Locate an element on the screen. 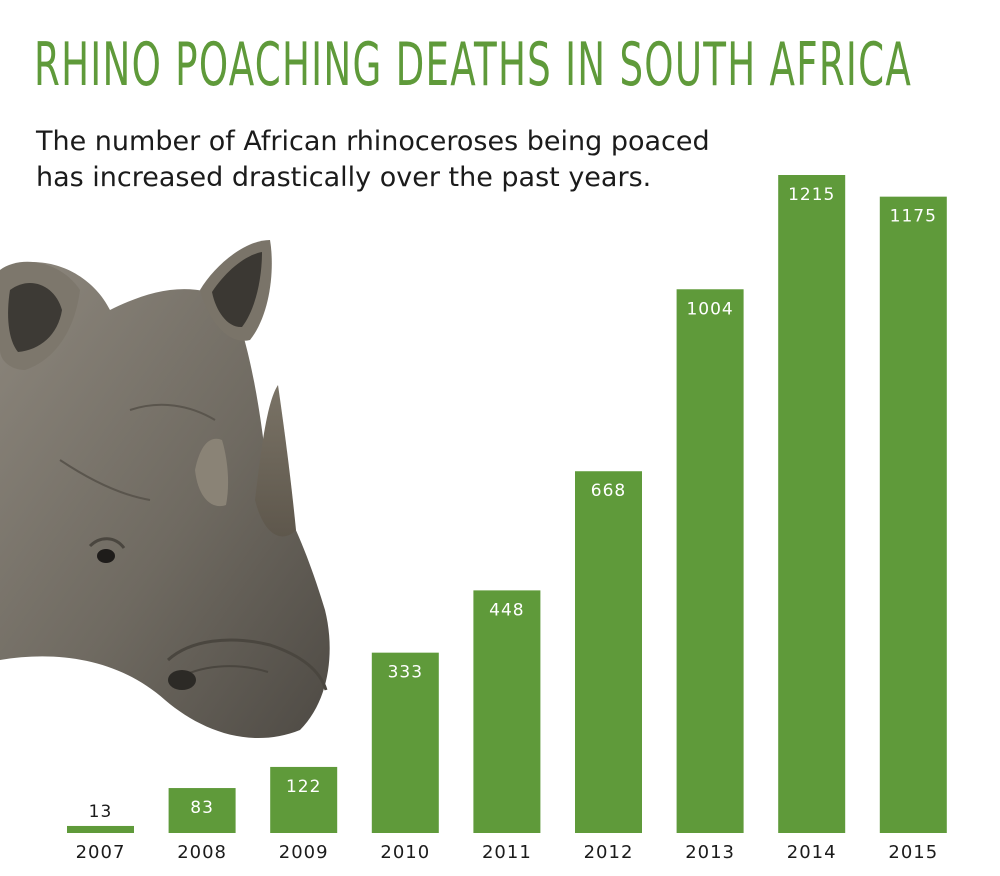 The height and width of the screenshot is (876, 1000). bar-2014 is located at coordinates (812, 504).